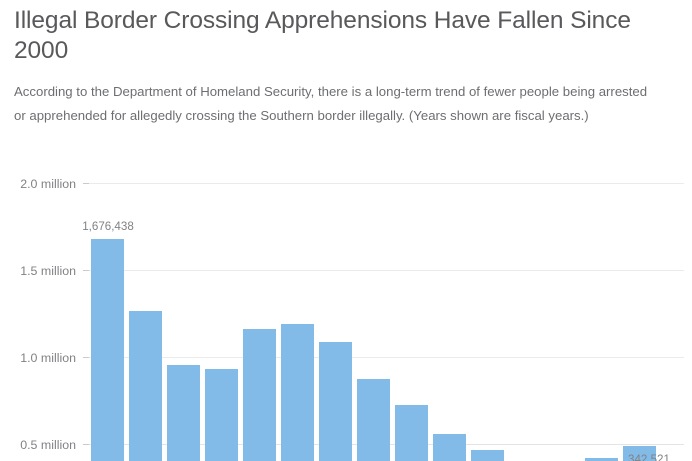  Describe the element at coordinates (335, 401) in the screenshot. I see `bar-2006` at that location.